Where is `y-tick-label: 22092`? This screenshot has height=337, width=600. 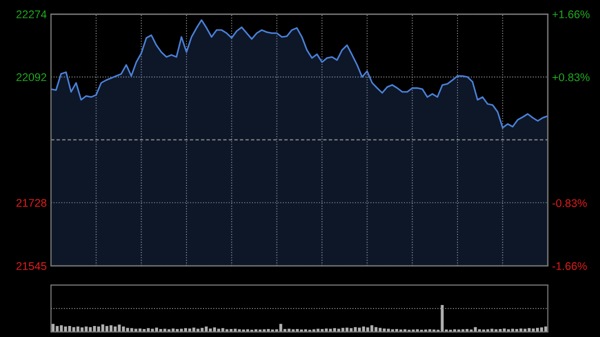
y-tick-label: 22092 is located at coordinates (31, 77).